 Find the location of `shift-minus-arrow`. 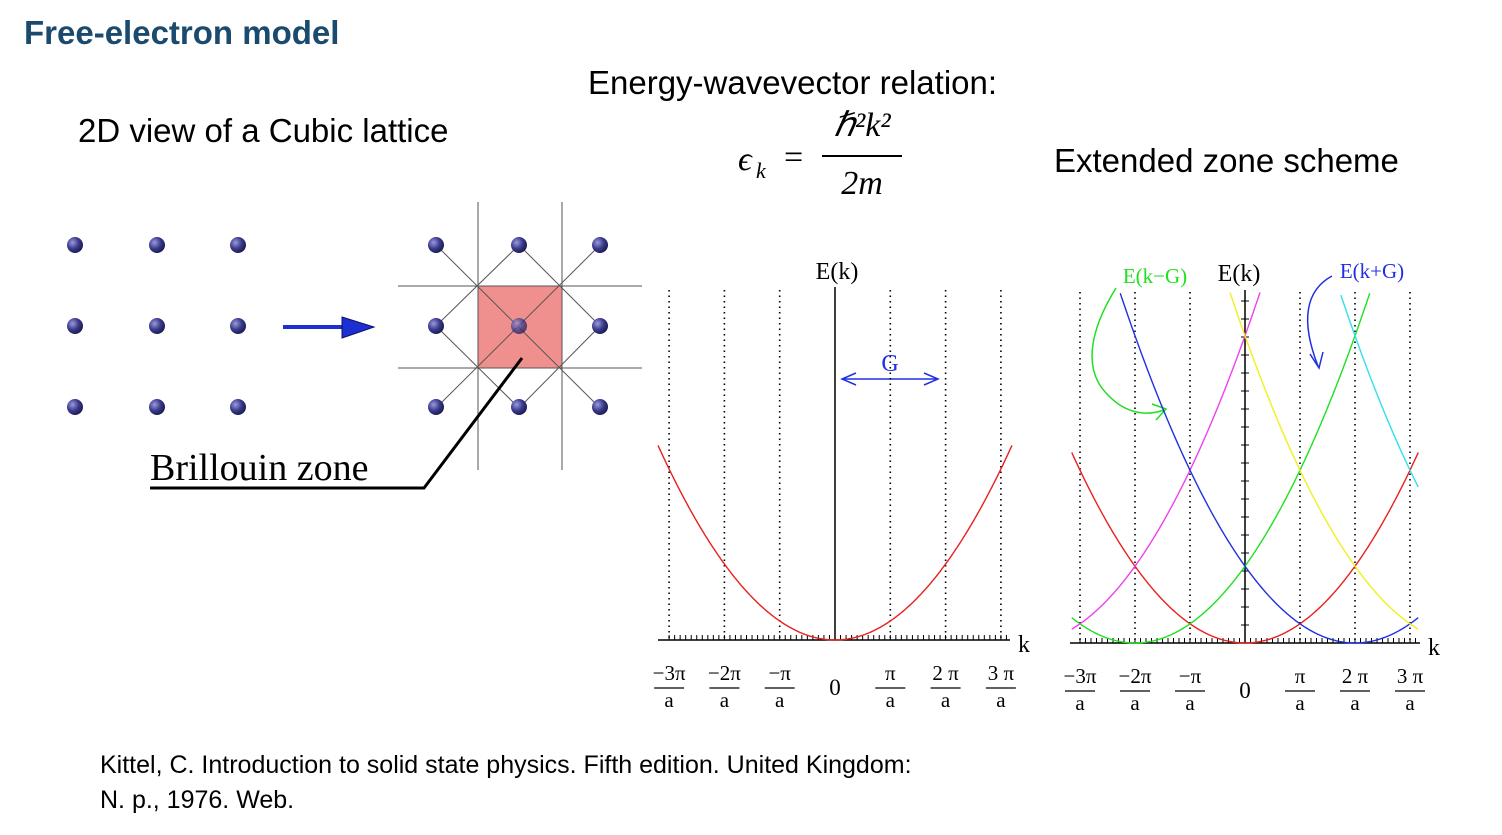

shift-minus-arrow is located at coordinates (1128, 350).